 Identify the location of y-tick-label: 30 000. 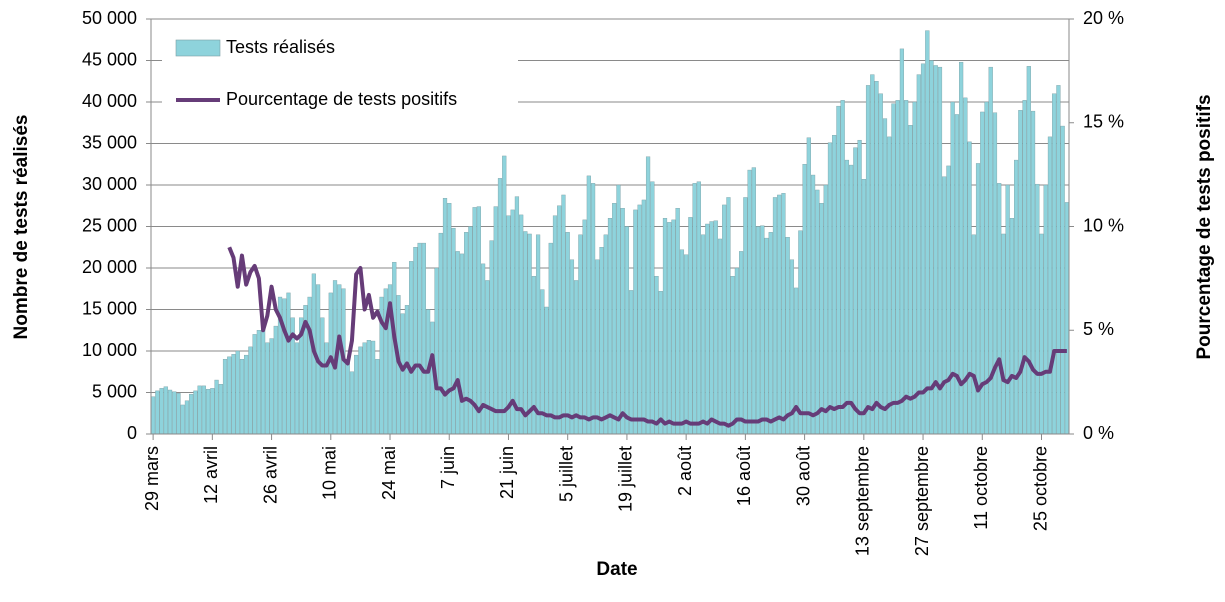
(109, 184).